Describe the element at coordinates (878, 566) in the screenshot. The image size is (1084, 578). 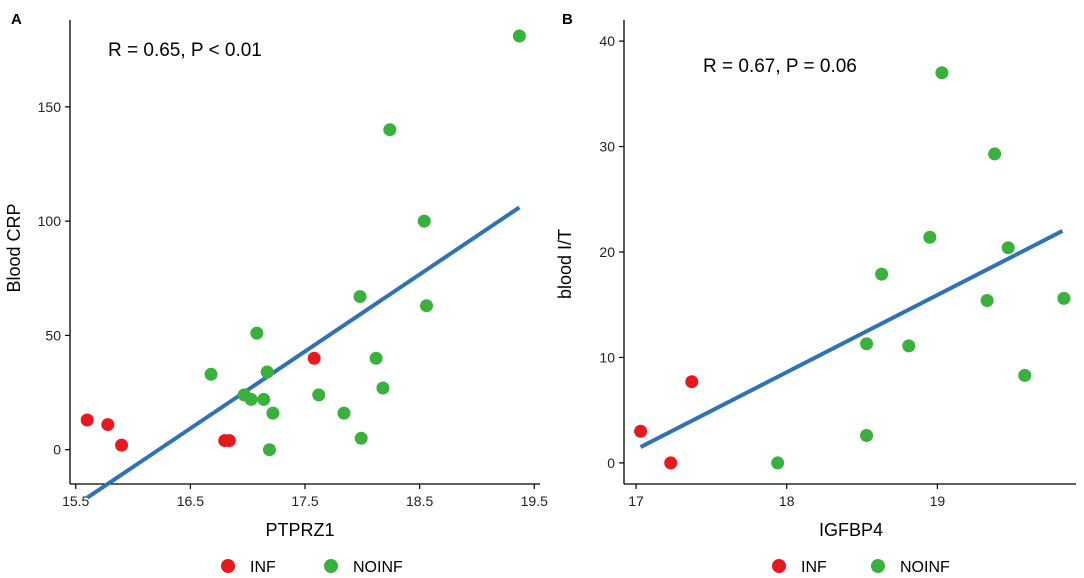
I see `legend-b-noinf-marker` at that location.